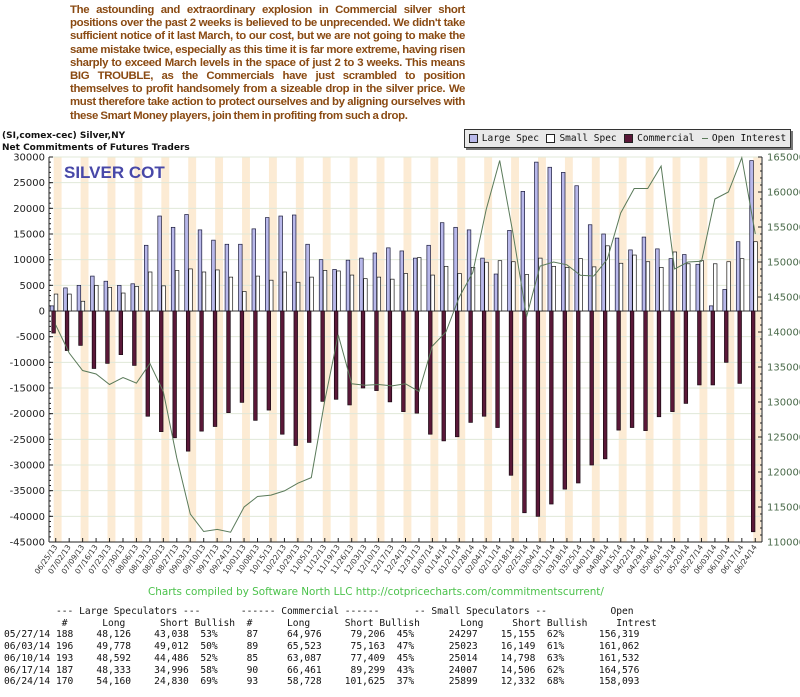 The height and width of the screenshot is (697, 800). Describe the element at coordinates (783, 228) in the screenshot. I see `right-tick-label: 155000` at that location.